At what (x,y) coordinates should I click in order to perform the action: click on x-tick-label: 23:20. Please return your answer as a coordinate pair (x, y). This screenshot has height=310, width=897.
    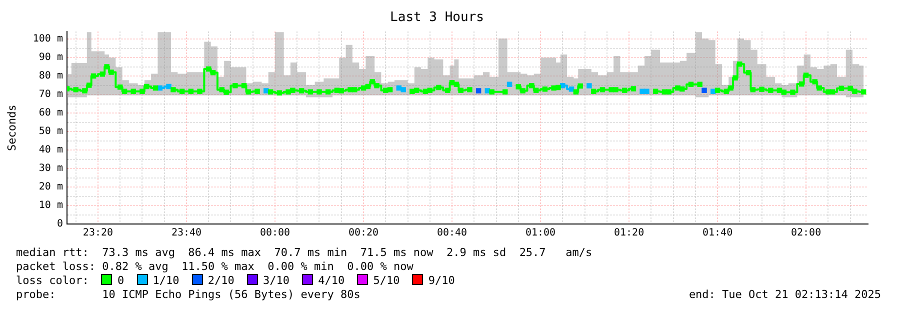
    Looking at the image, I should click on (98, 233).